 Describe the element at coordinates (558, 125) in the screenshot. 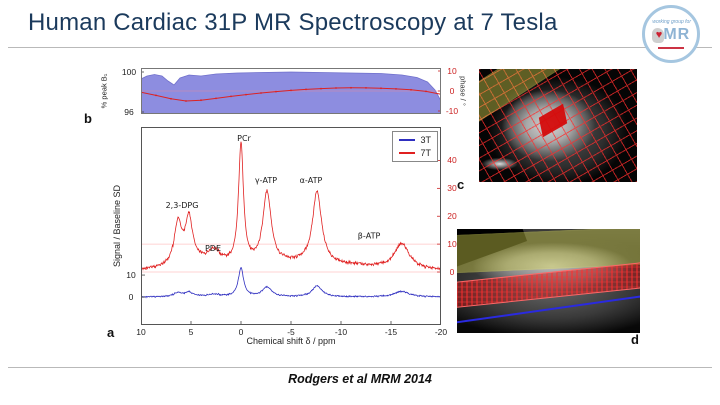

I see `cardiac-short-axis-image` at that location.